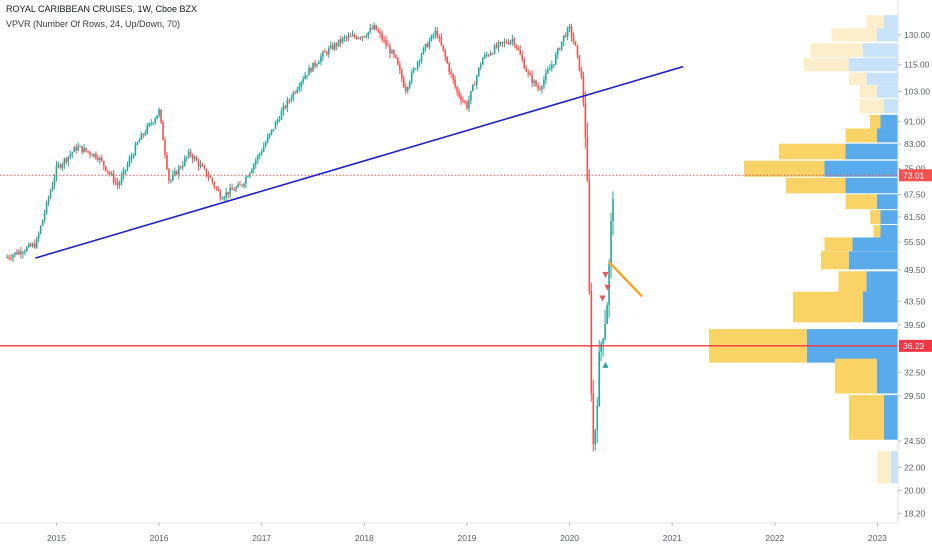  What do you see at coordinates (605, 364) in the screenshot?
I see `marker-up-triangle` at bounding box center [605, 364].